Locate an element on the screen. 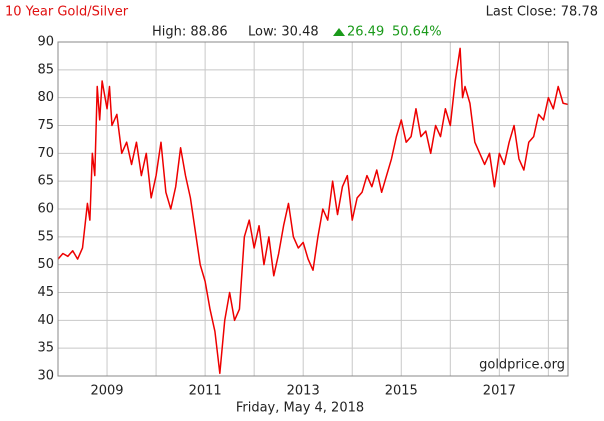 The width and height of the screenshot is (604, 421). source-label: goldprice.org is located at coordinates (522, 365).